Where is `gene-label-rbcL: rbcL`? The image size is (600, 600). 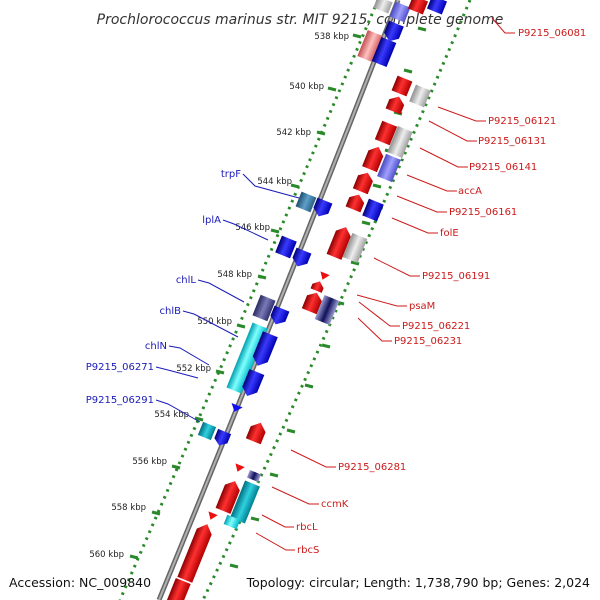
gene-label-rbcL: rbcL is located at coordinates (307, 527).